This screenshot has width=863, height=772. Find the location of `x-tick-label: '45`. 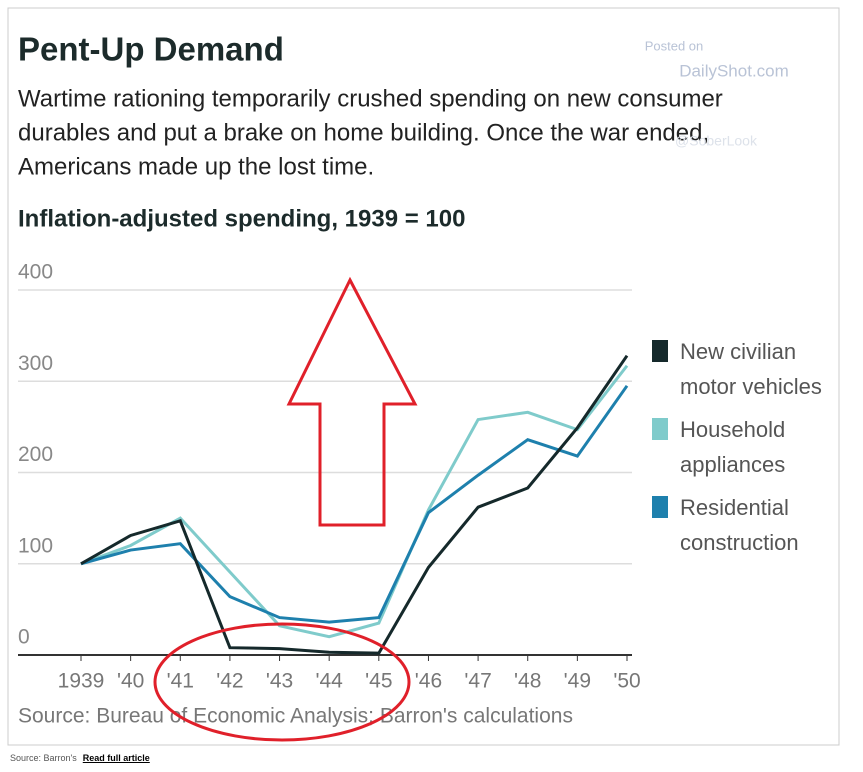

x-tick-label: '45 is located at coordinates (378, 681).